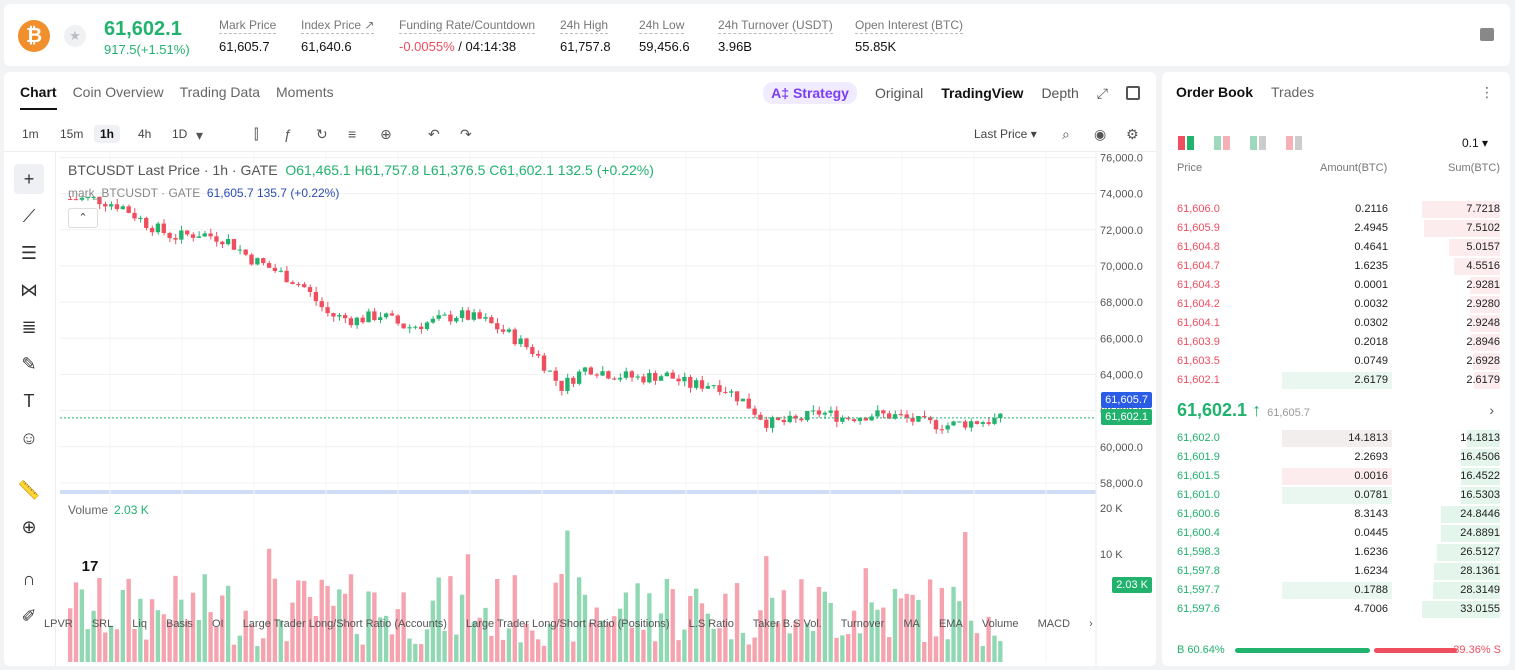  I want to click on candle-type-icon: ⫿, so click(256, 134).